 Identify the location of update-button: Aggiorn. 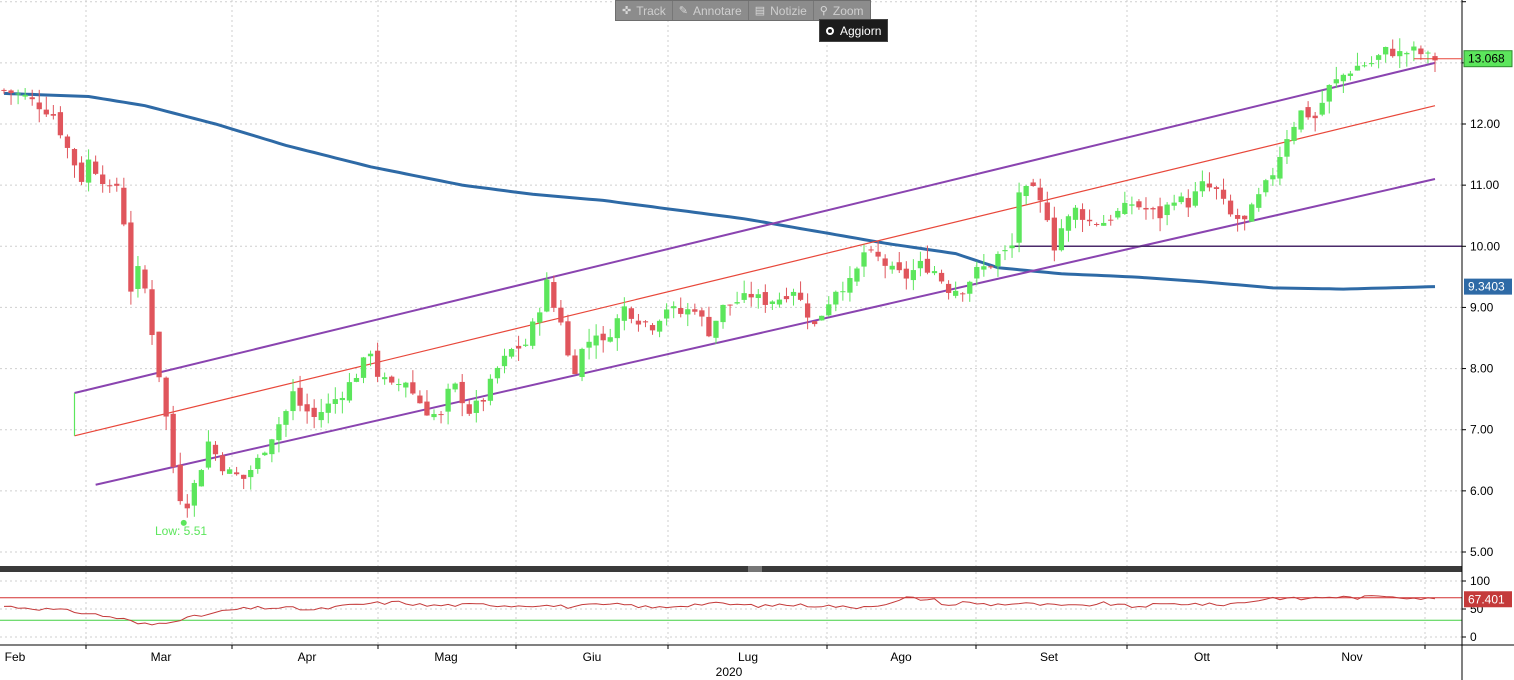
(854, 30).